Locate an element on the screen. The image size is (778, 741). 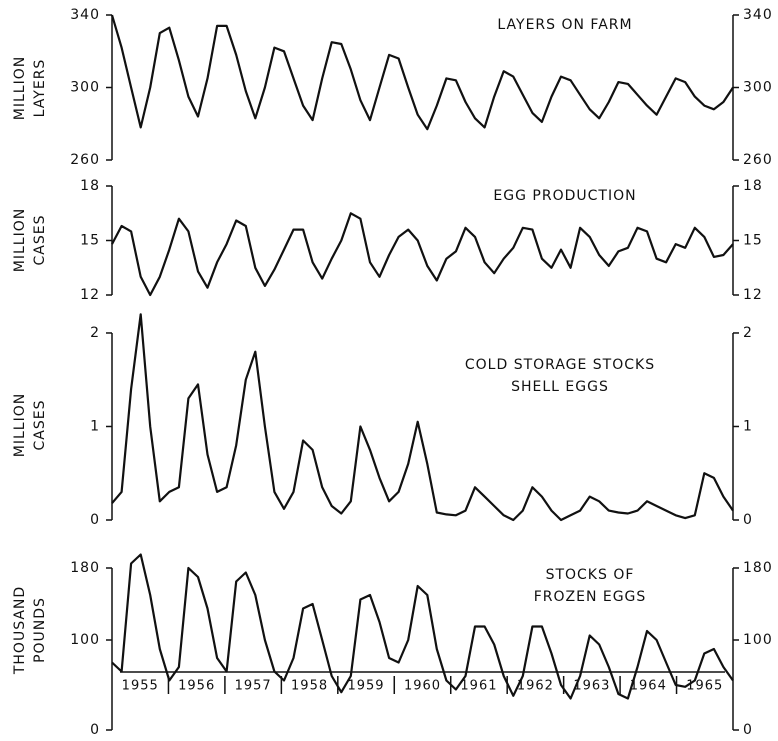
chart-title: LAYERS ON FARM is located at coordinates (564, 25).